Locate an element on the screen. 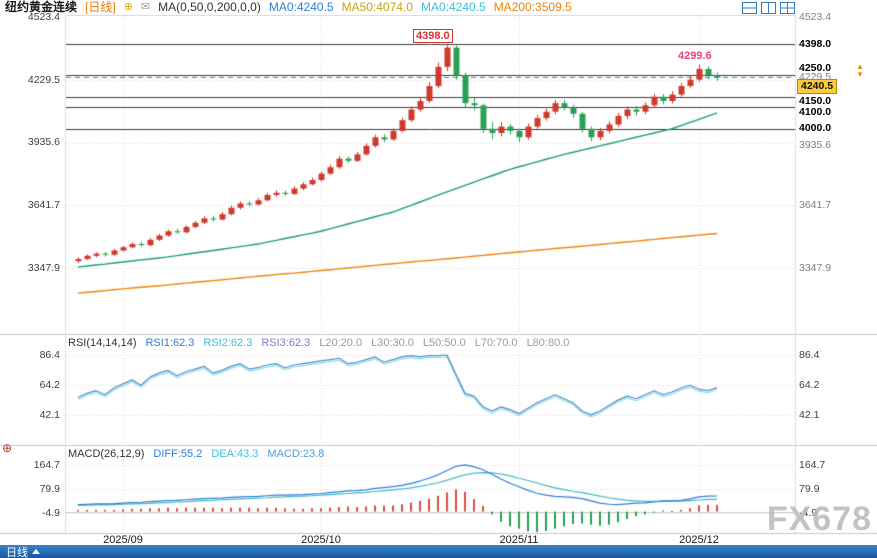 This screenshot has width=877, height=558. rsi-axis-right-label: 42.1 is located at coordinates (809, 415).